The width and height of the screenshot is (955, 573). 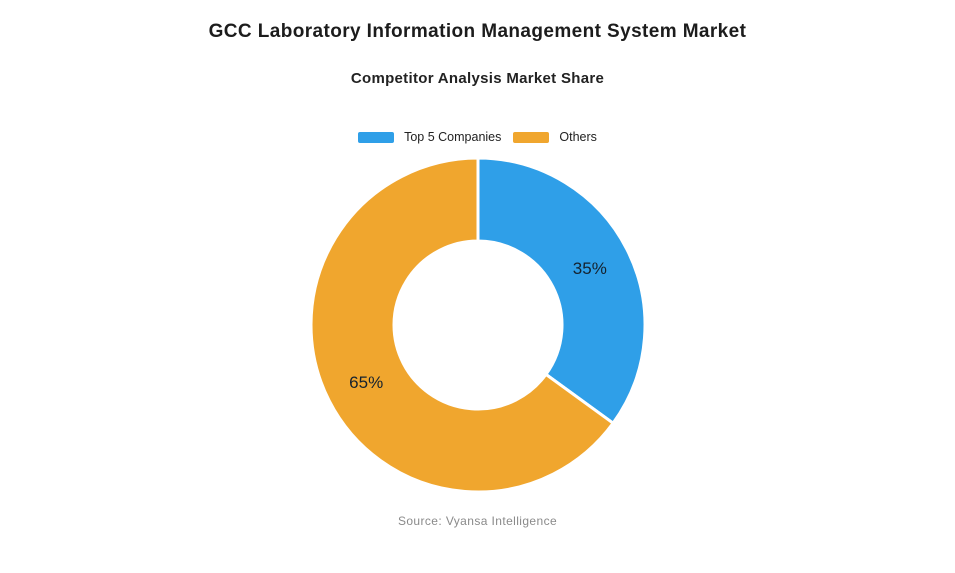 What do you see at coordinates (376, 137) in the screenshot?
I see `legend-swatch-top-5-companies` at bounding box center [376, 137].